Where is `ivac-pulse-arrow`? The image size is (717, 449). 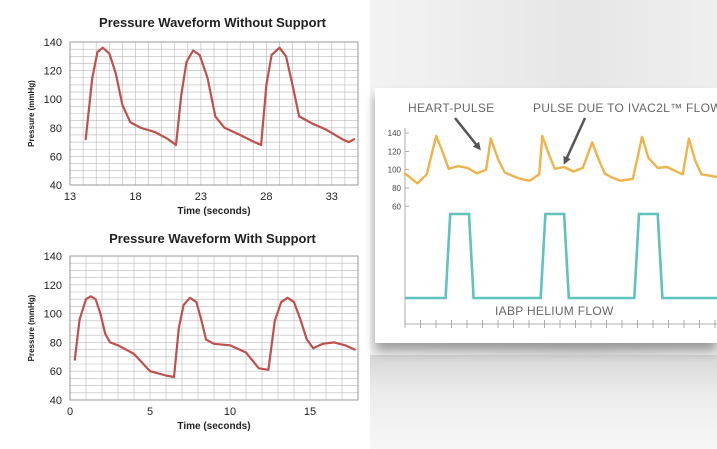
ivac-pulse-arrow is located at coordinates (575, 141).